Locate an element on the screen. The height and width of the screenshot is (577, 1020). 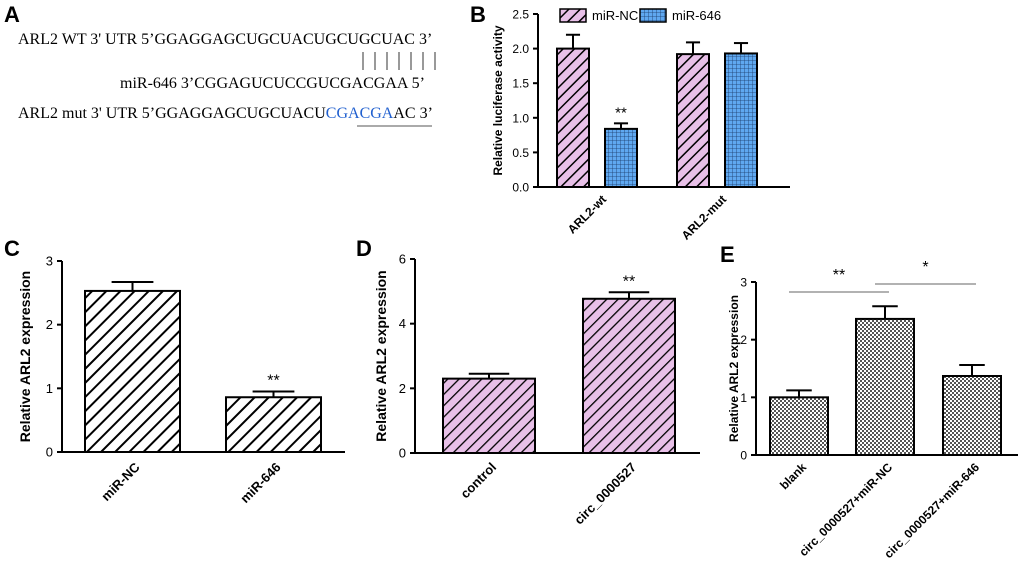
panel-label-d: D is located at coordinates (364, 248).